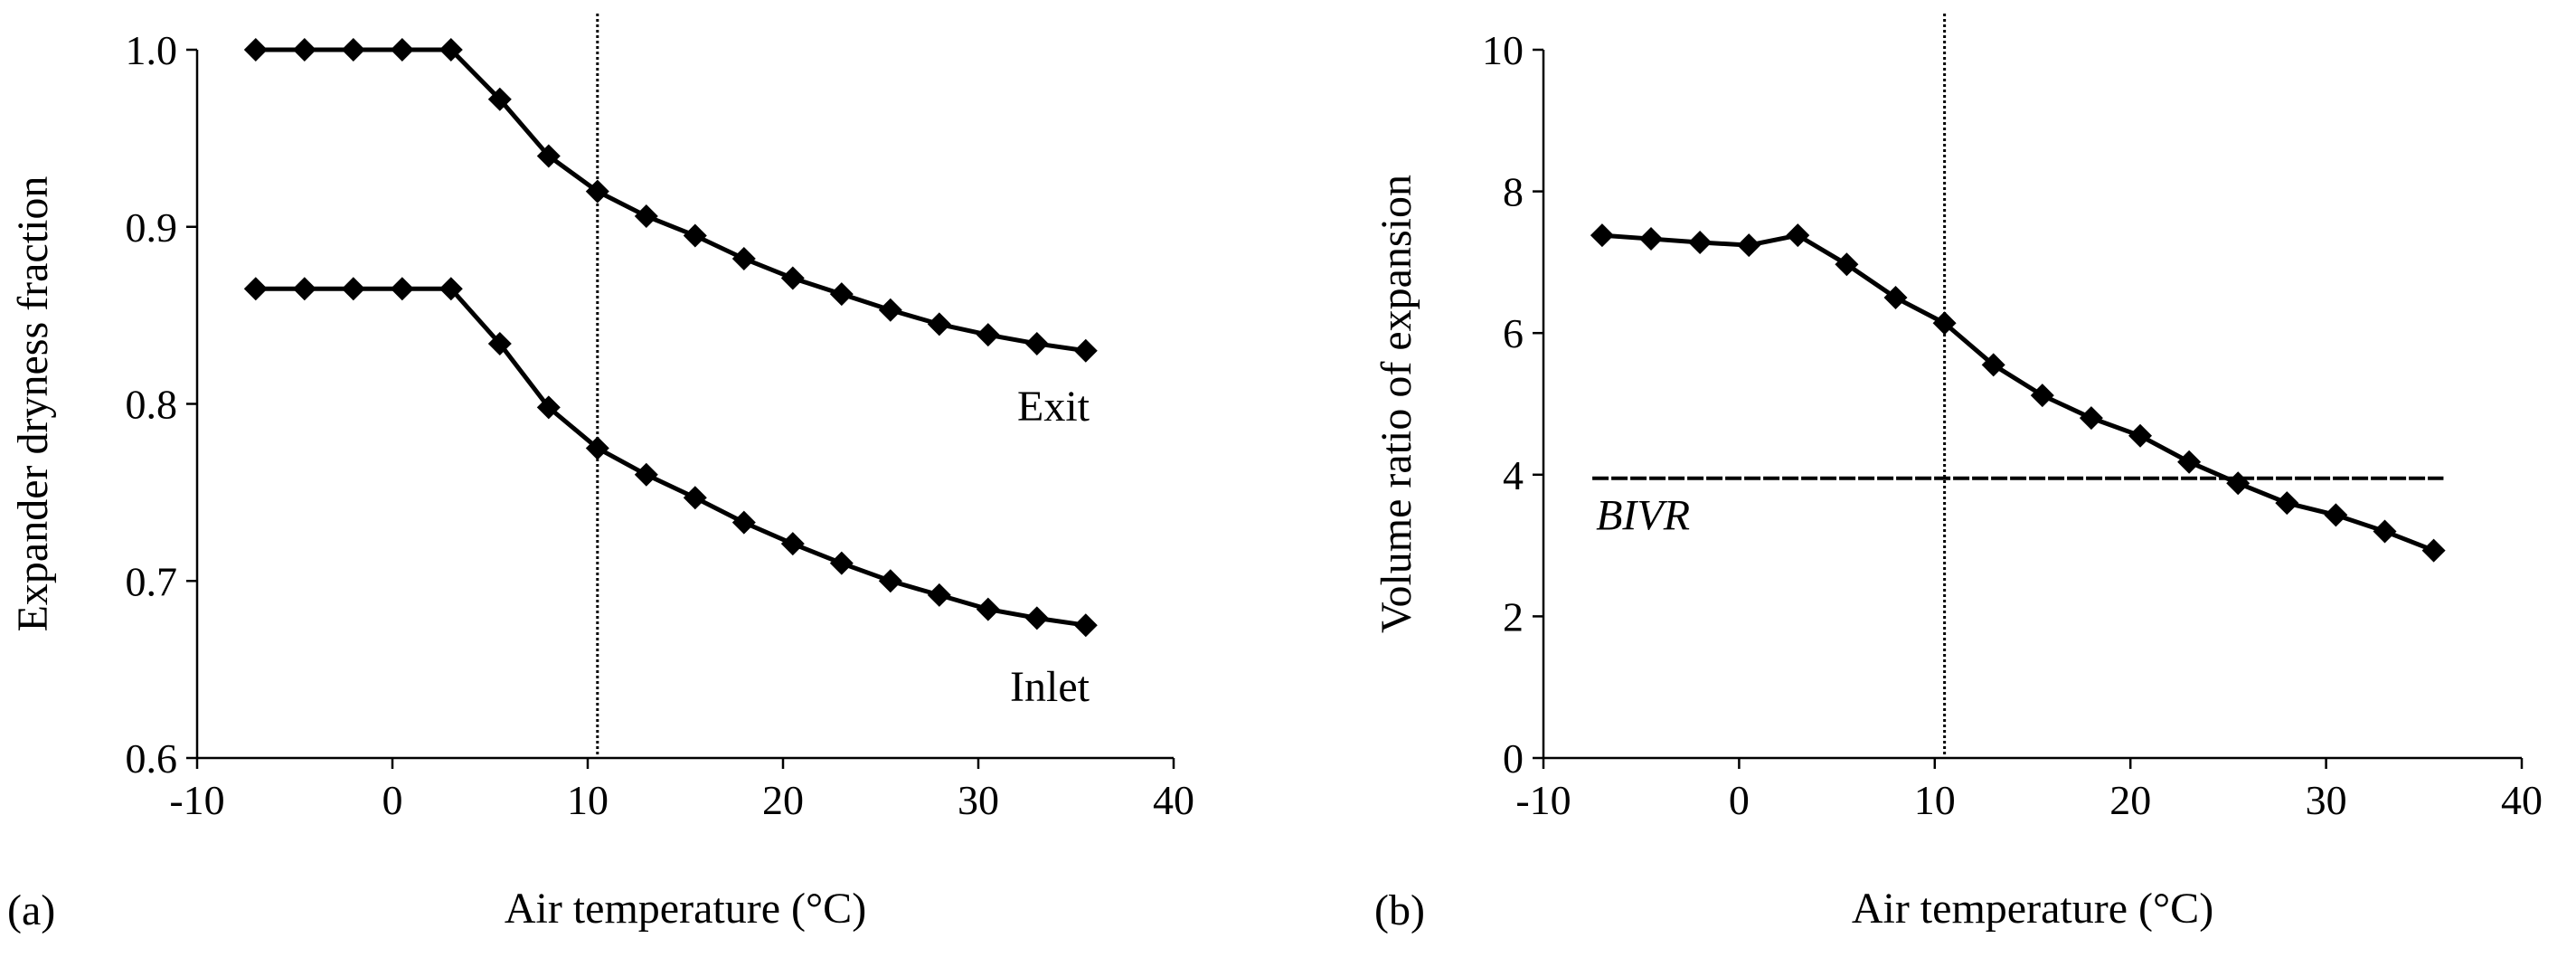  Describe the element at coordinates (152, 50) in the screenshot. I see `y-tick-label: 1.0` at that location.